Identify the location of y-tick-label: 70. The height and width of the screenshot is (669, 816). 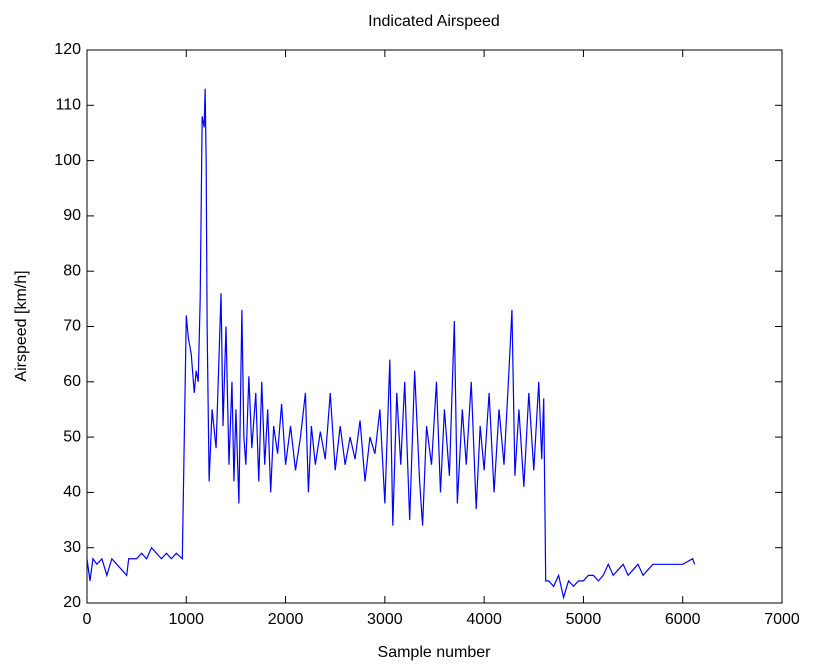
(72, 326).